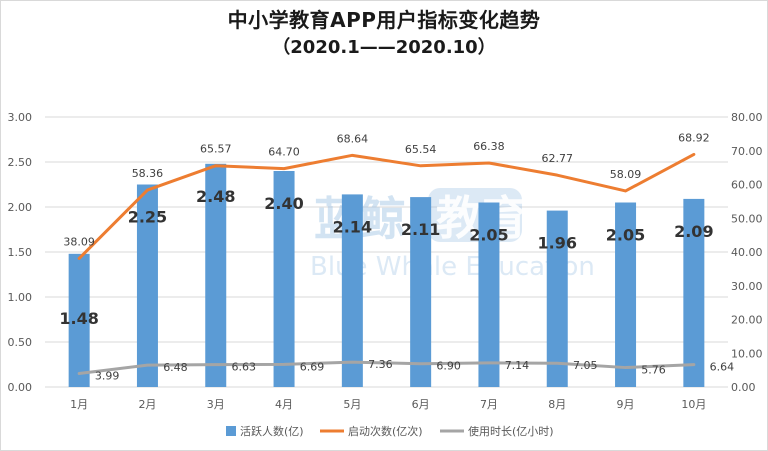 The height and width of the screenshot is (451, 768). What do you see at coordinates (79, 404) in the screenshot?
I see `category-label: 1月` at bounding box center [79, 404].